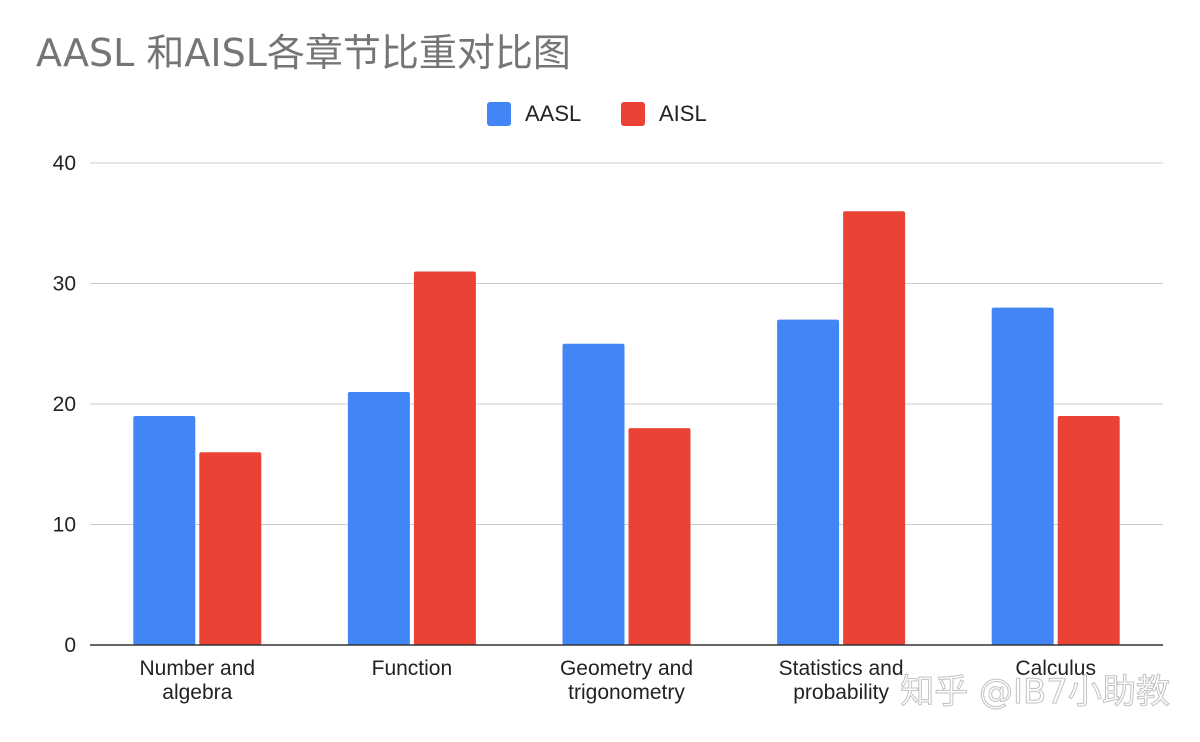  Describe the element at coordinates (70, 645) in the screenshot. I see `y-tick-label: 0` at that location.